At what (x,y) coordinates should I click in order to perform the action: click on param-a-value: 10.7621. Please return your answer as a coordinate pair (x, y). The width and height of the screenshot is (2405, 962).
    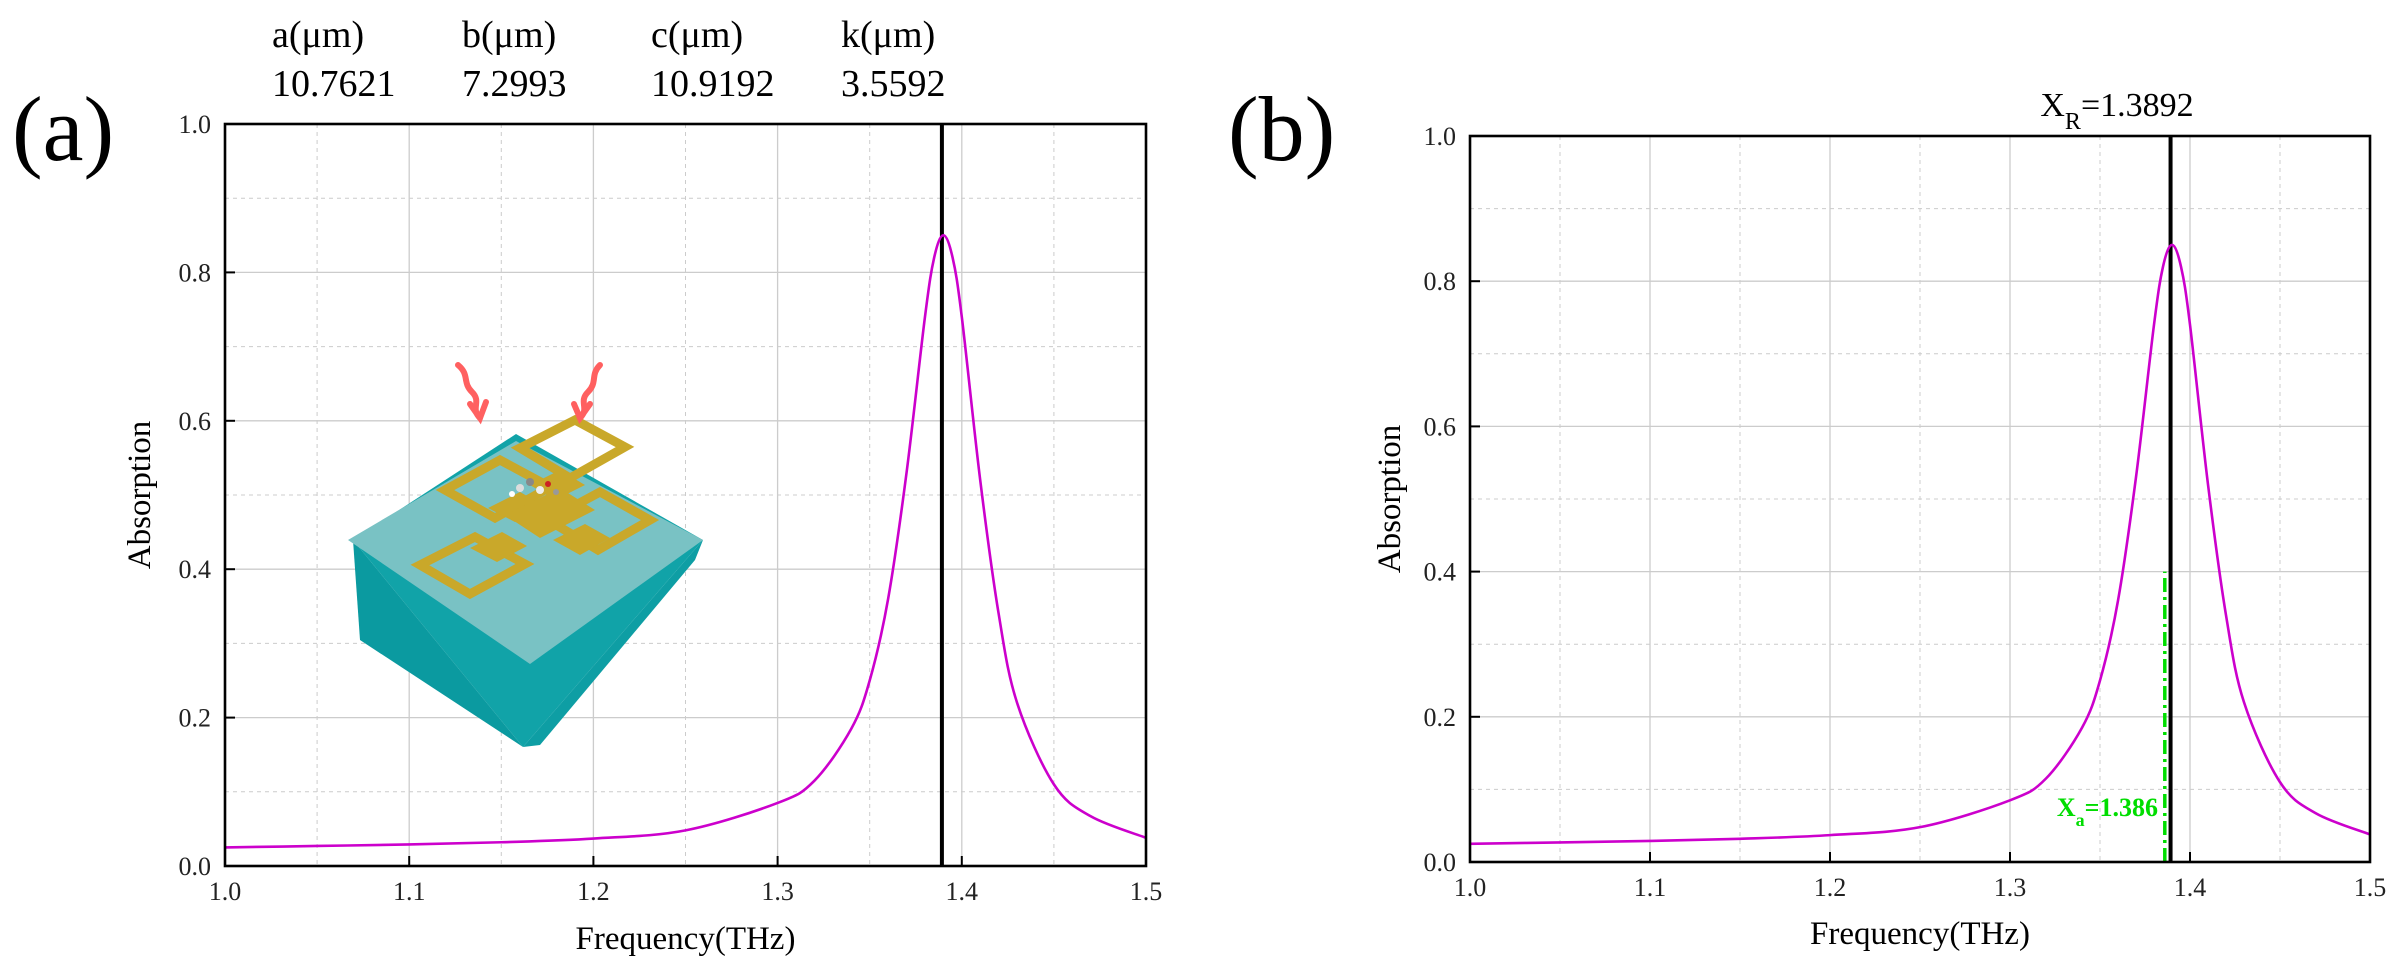
    Looking at the image, I should click on (334, 84).